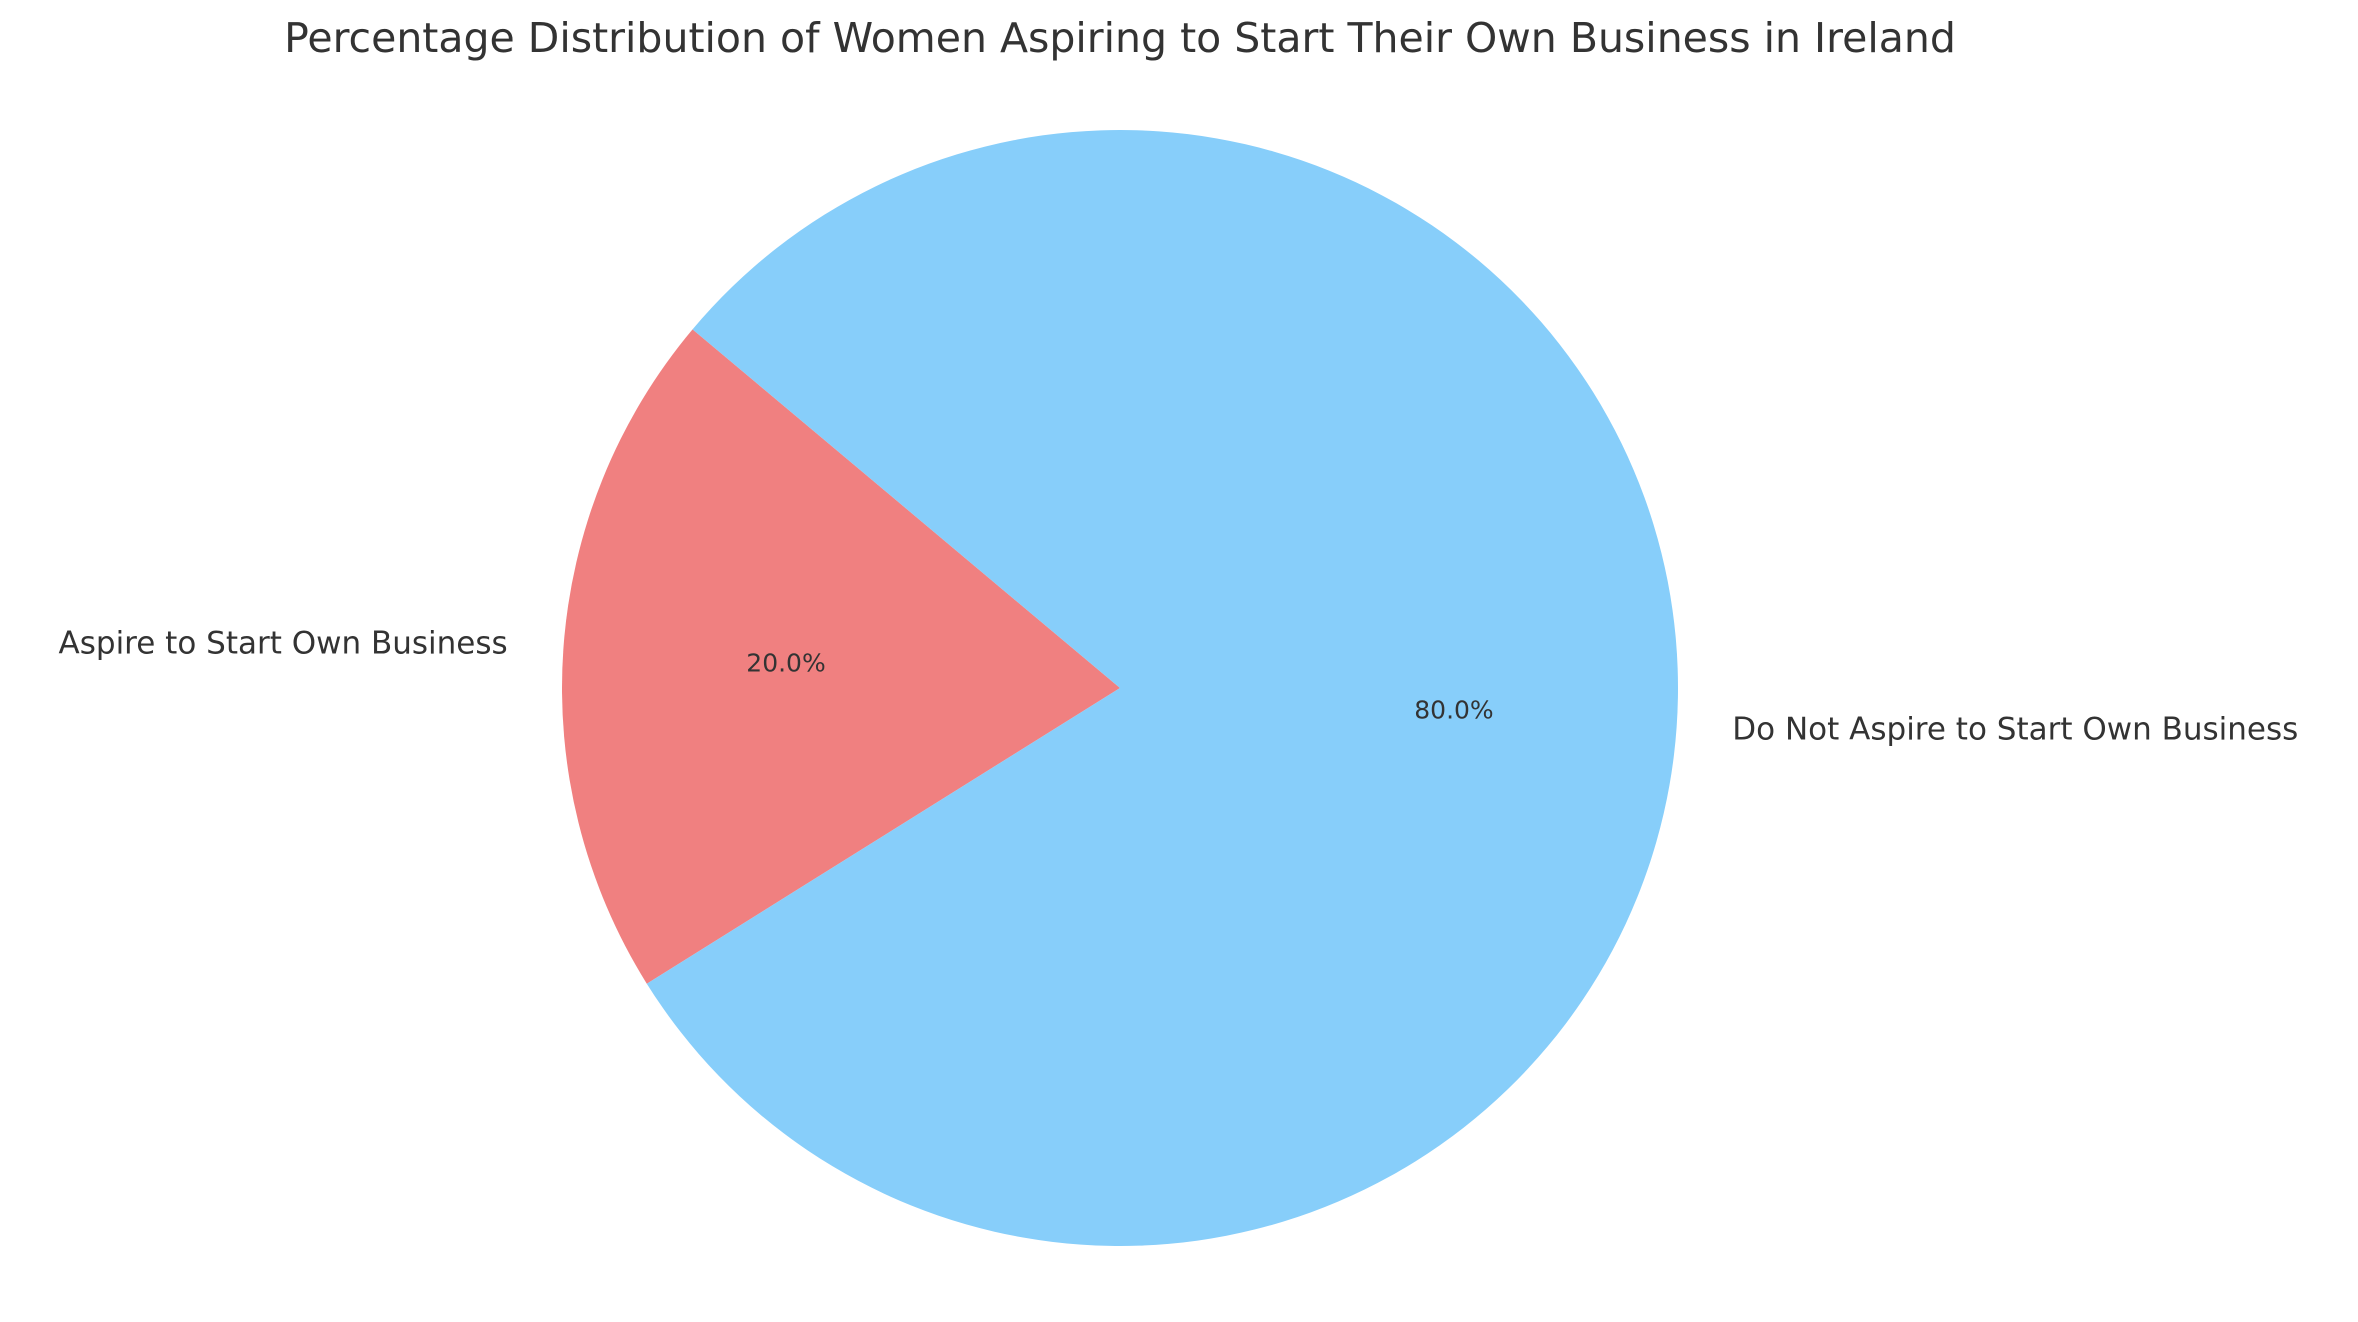  What do you see at coordinates (2015, 729) in the screenshot?
I see `slice-label-do-not-aspire-to-start-own-business: Do Not Aspire to Start Own Business` at bounding box center [2015, 729].